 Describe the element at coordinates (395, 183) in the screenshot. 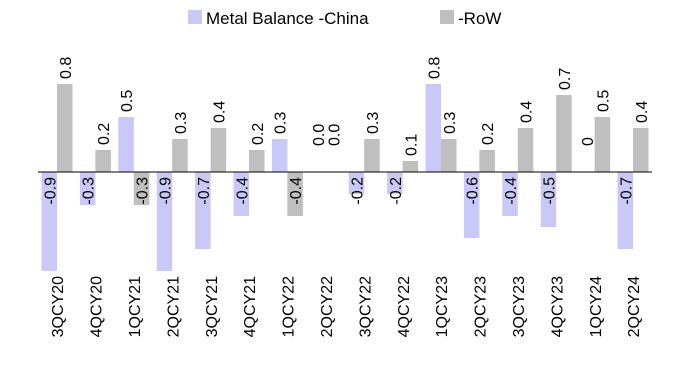

I see `bar-s0-4QCY22` at that location.